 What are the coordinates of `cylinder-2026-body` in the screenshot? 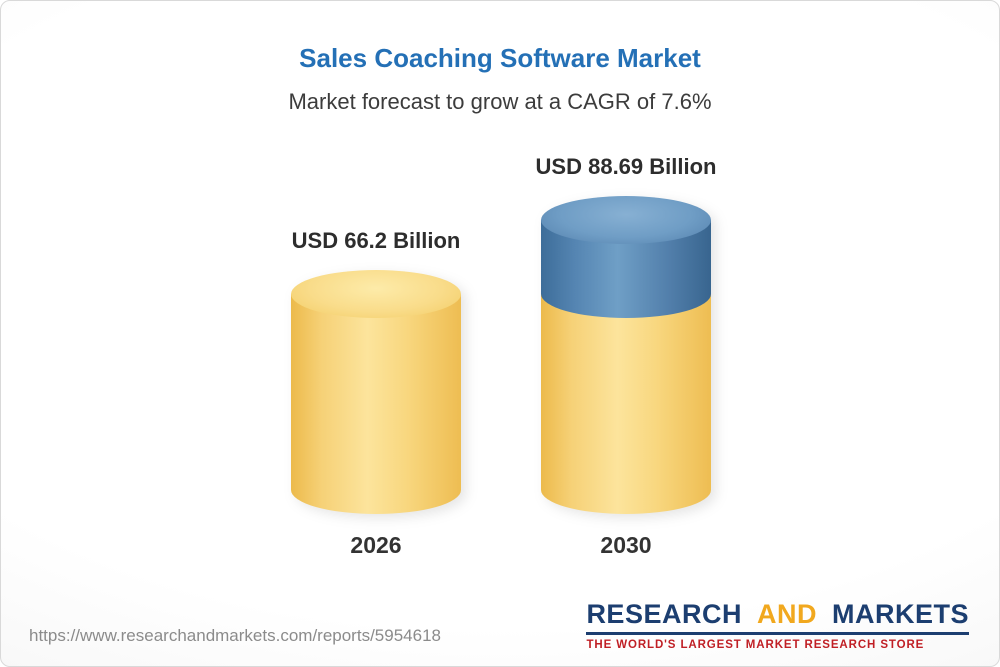 It's located at (376, 404).